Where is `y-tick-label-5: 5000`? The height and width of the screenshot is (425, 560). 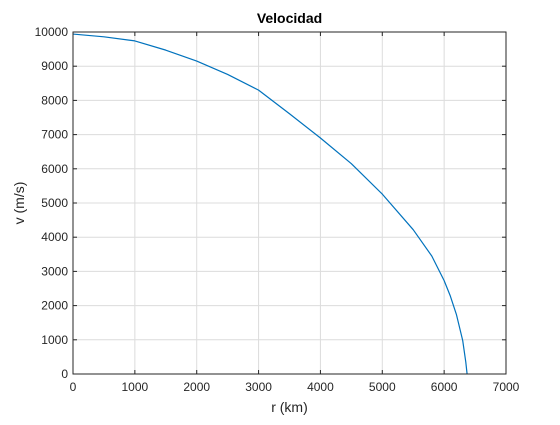
y-tick-label-5: 5000 is located at coordinates (54, 203).